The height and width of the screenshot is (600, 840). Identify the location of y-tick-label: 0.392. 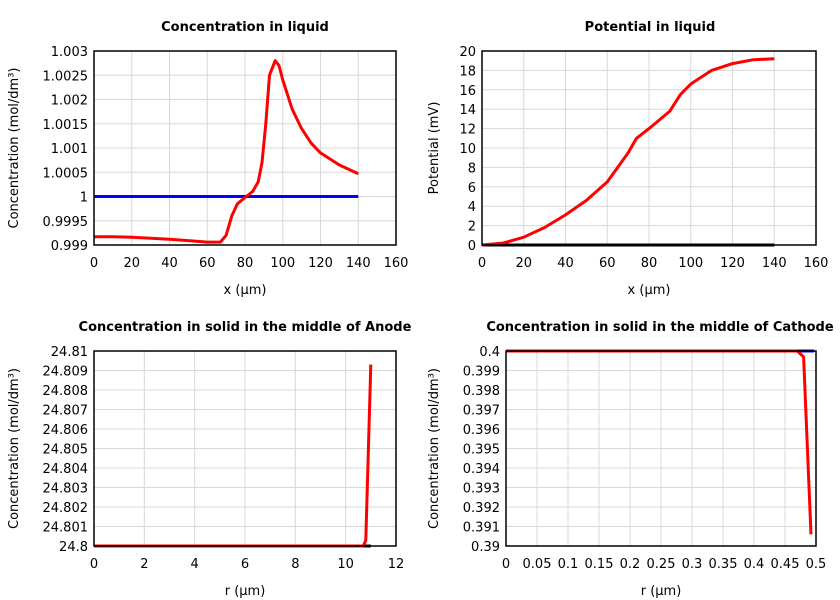
(481, 508).